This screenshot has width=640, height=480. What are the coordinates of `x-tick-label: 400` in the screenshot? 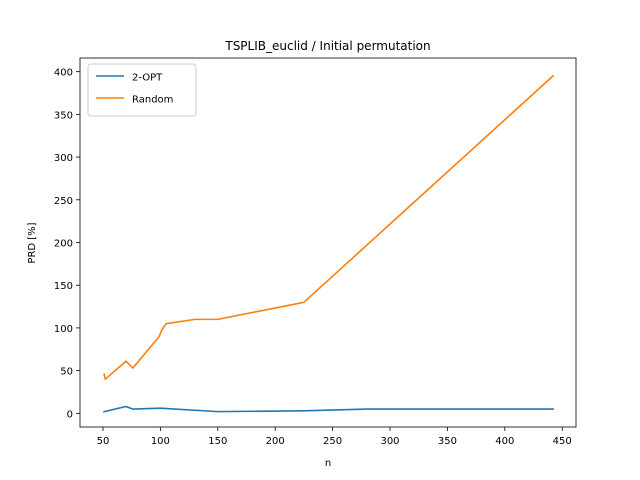 It's located at (504, 441).